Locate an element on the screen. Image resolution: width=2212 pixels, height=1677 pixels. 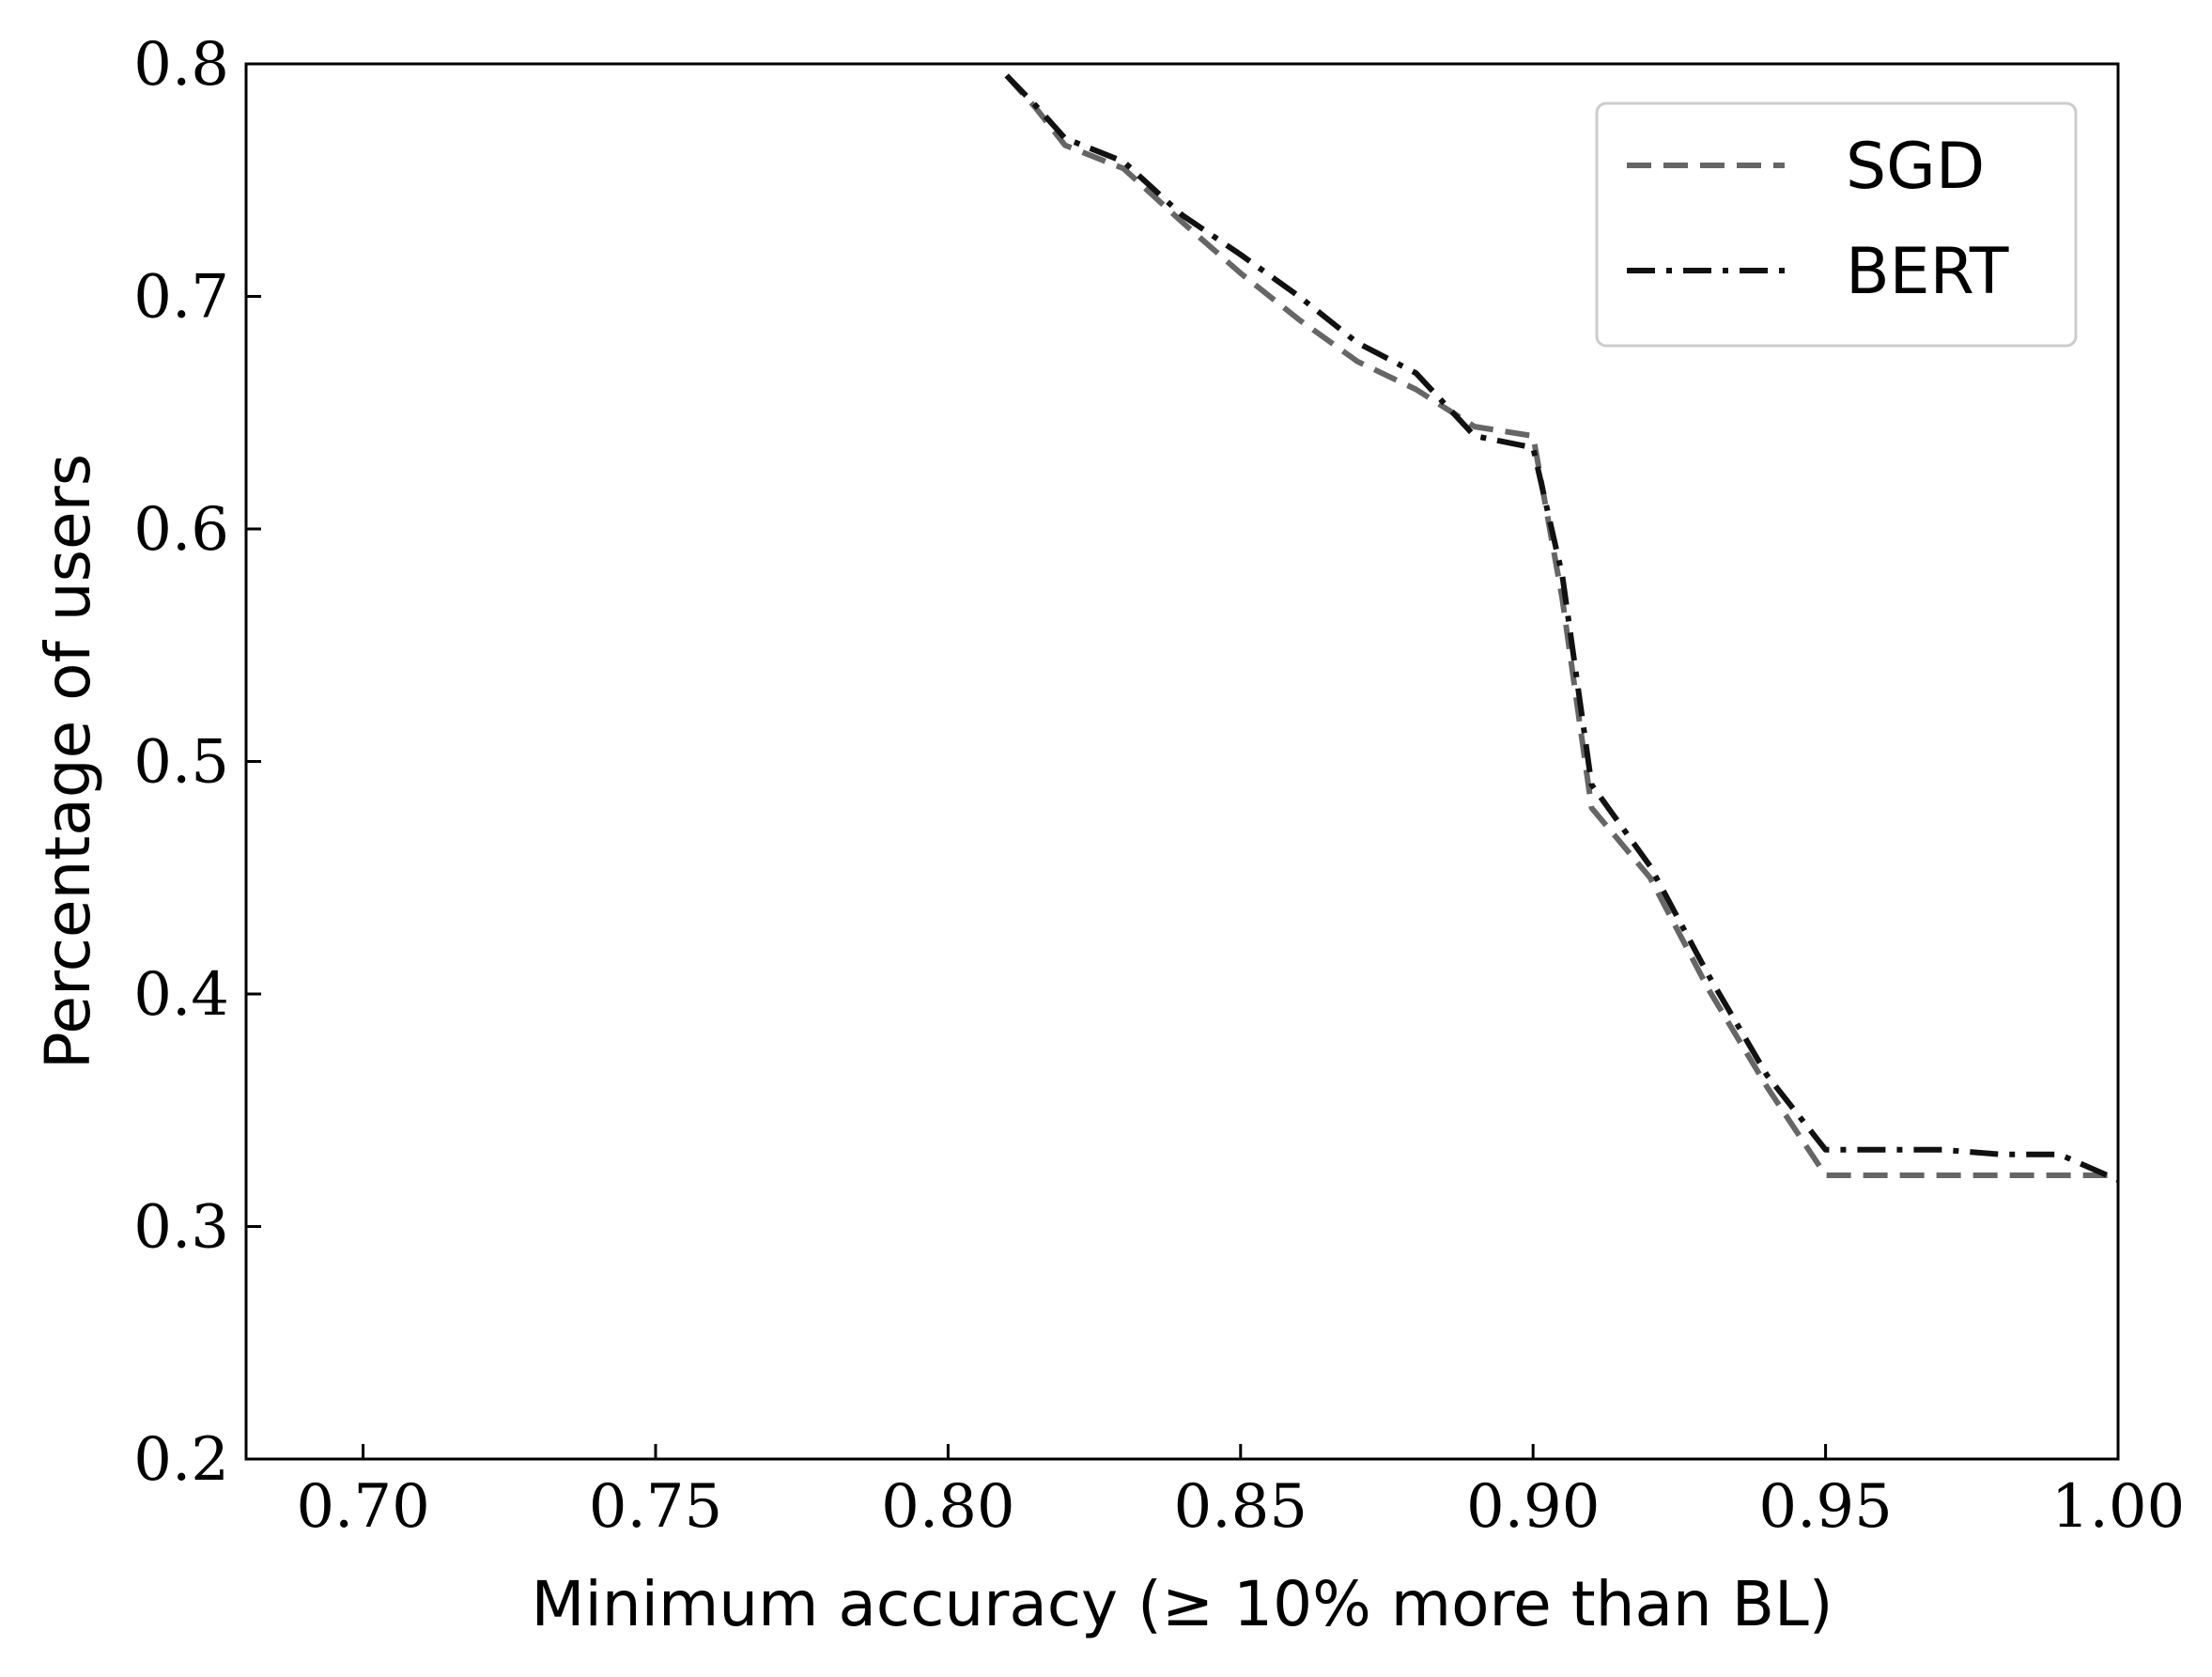
x-tick-label: 0.90 is located at coordinates (1534, 1507).